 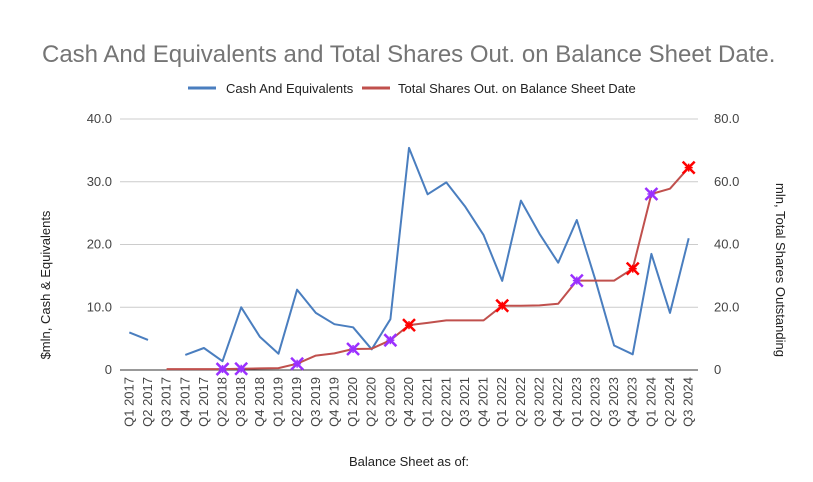 What do you see at coordinates (315, 402) in the screenshot?
I see `x-tick-label: Q3 2019` at bounding box center [315, 402].